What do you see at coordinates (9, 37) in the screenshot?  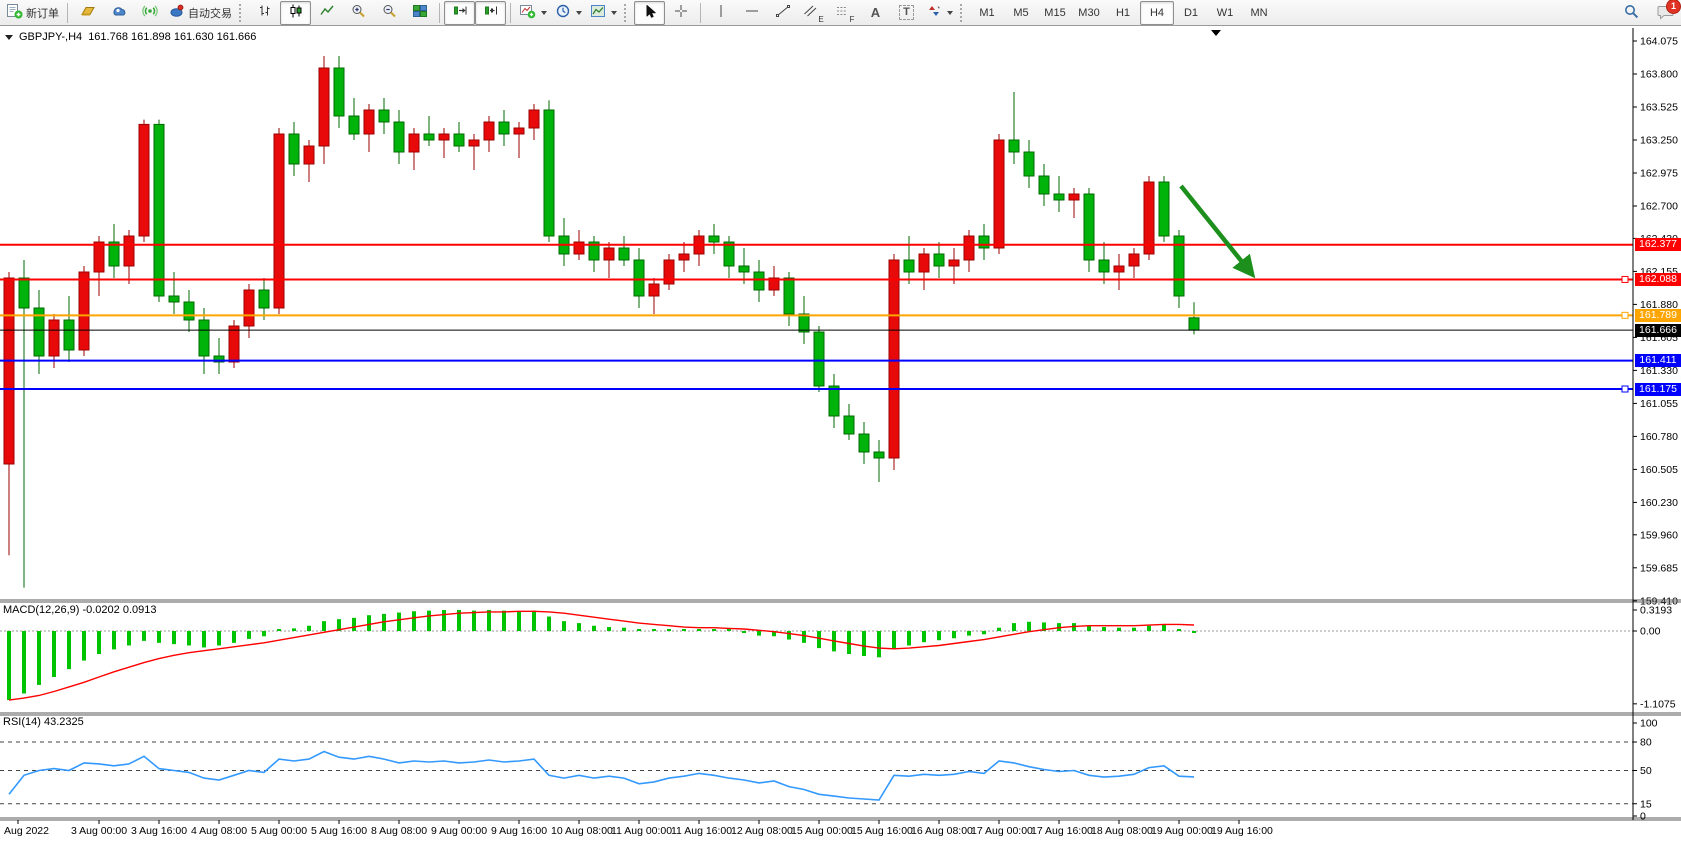 I see `symbol-dropdown-icon` at bounding box center [9, 37].